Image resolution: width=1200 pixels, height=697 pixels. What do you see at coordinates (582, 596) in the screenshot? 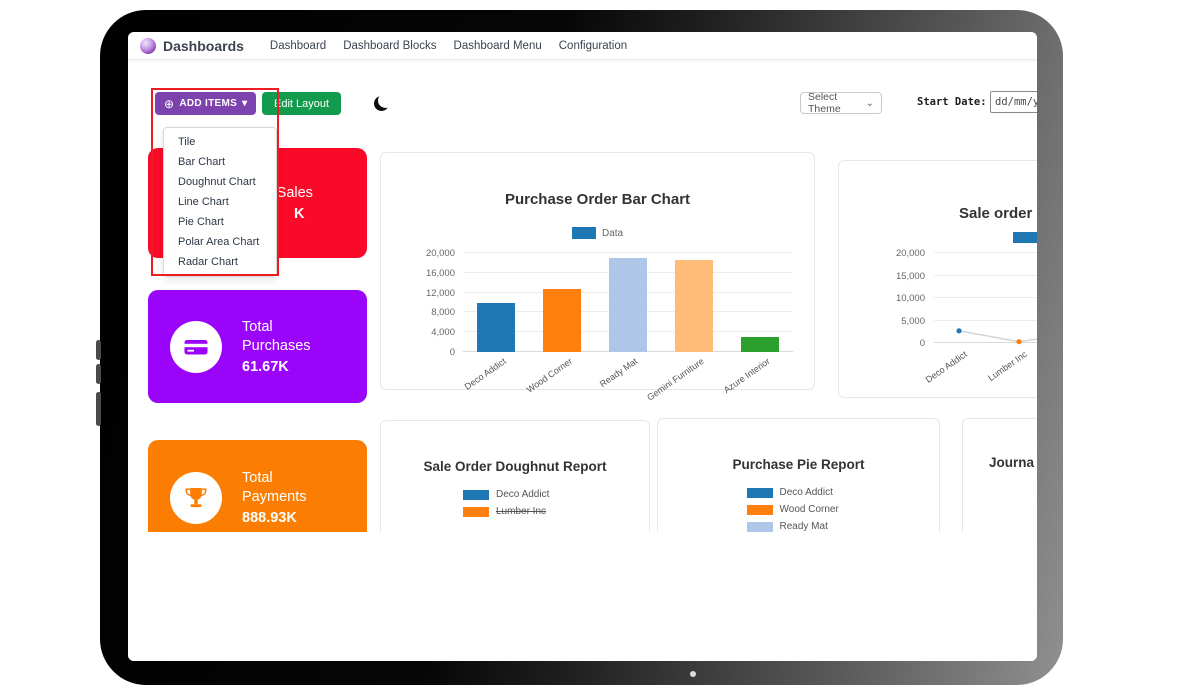
I see `content-fold` at bounding box center [582, 596].